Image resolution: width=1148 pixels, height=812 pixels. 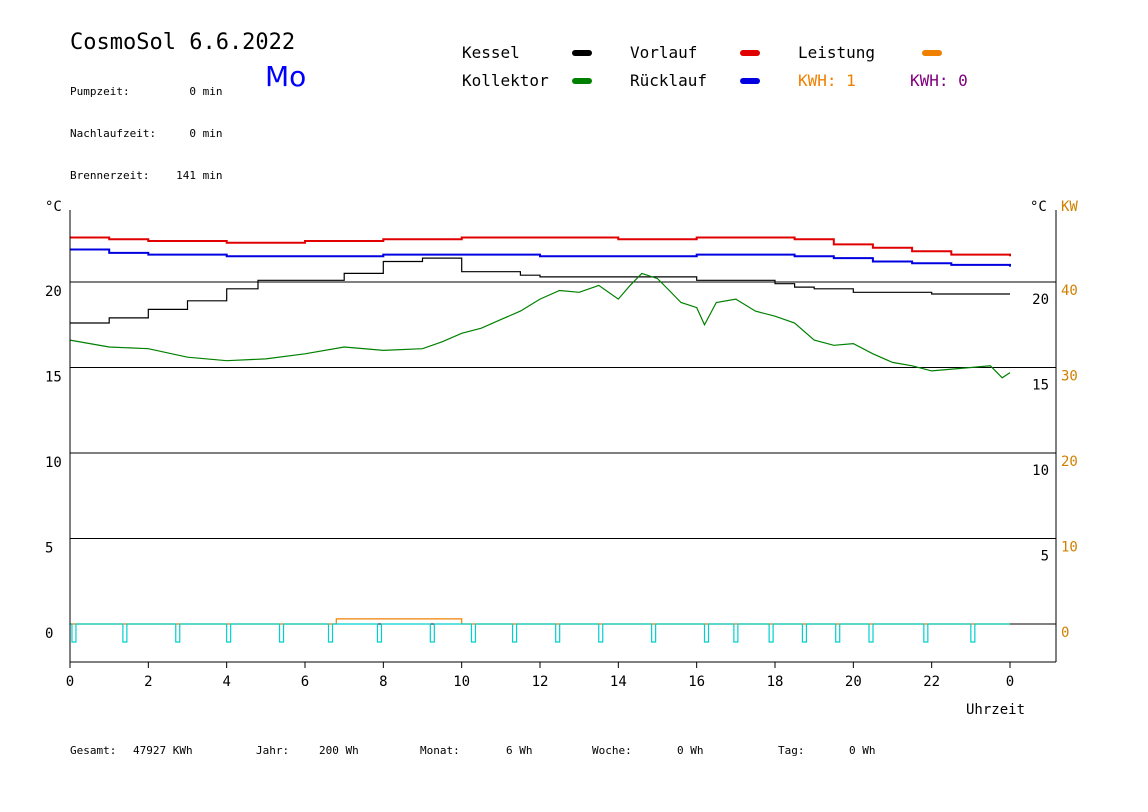 What do you see at coordinates (995, 710) in the screenshot?
I see `x-axis-label: Uhrzeit` at bounding box center [995, 710].